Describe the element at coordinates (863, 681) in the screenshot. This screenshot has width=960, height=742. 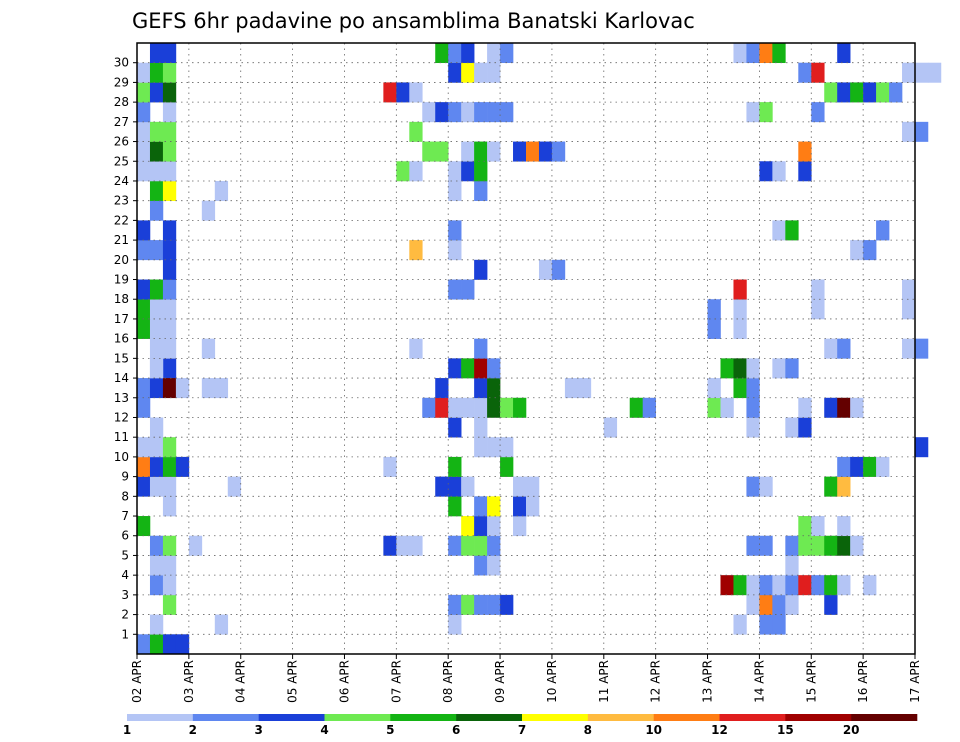
I see `x-tick-label: 16 APR` at that location.